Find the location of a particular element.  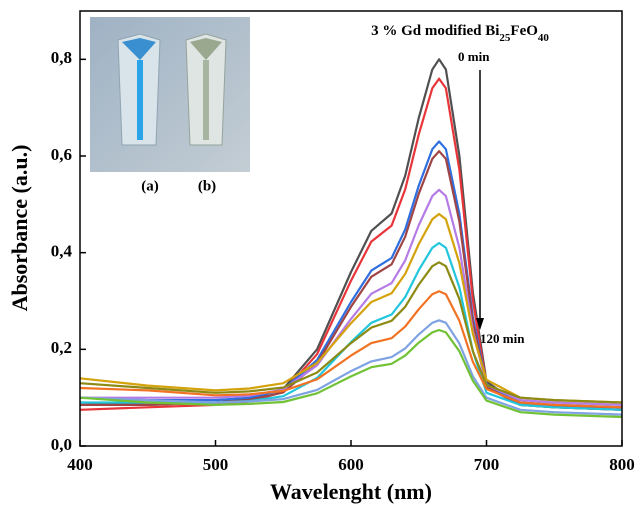

y-tick-label: 0,4 is located at coordinates (62, 251).